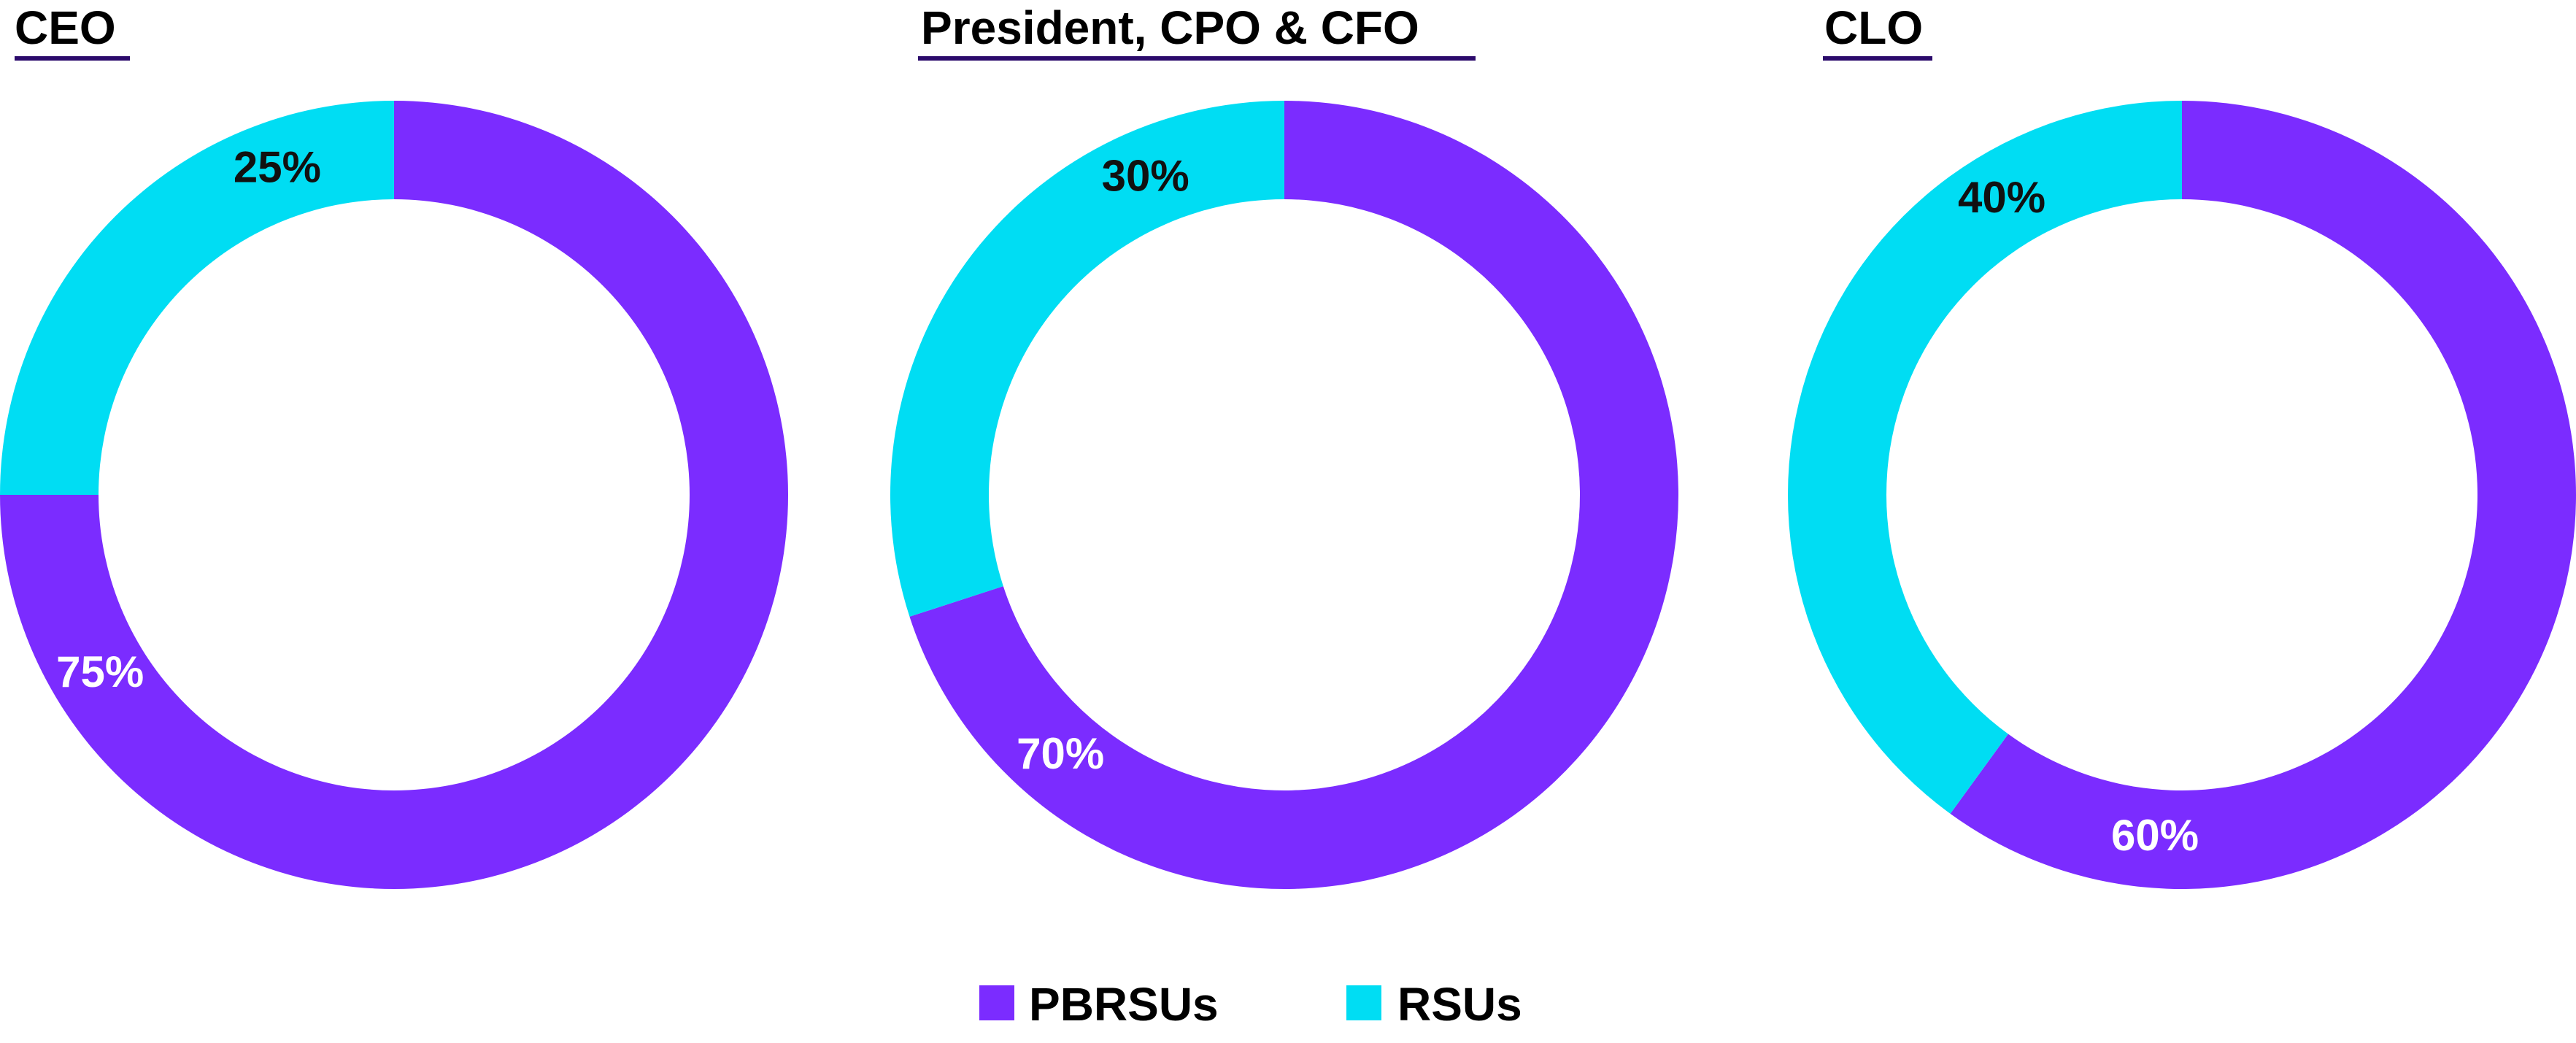  What do you see at coordinates (277, 166) in the screenshot?
I see `data-label-ceo-rsus: 25%` at bounding box center [277, 166].